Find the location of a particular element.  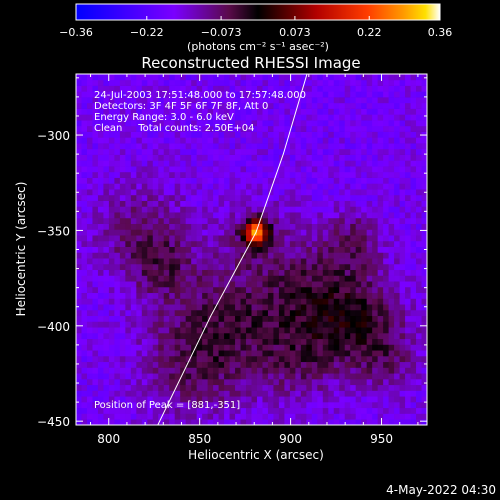

info-line-4: Clean Total counts: 2.50E+04 is located at coordinates (174, 128).